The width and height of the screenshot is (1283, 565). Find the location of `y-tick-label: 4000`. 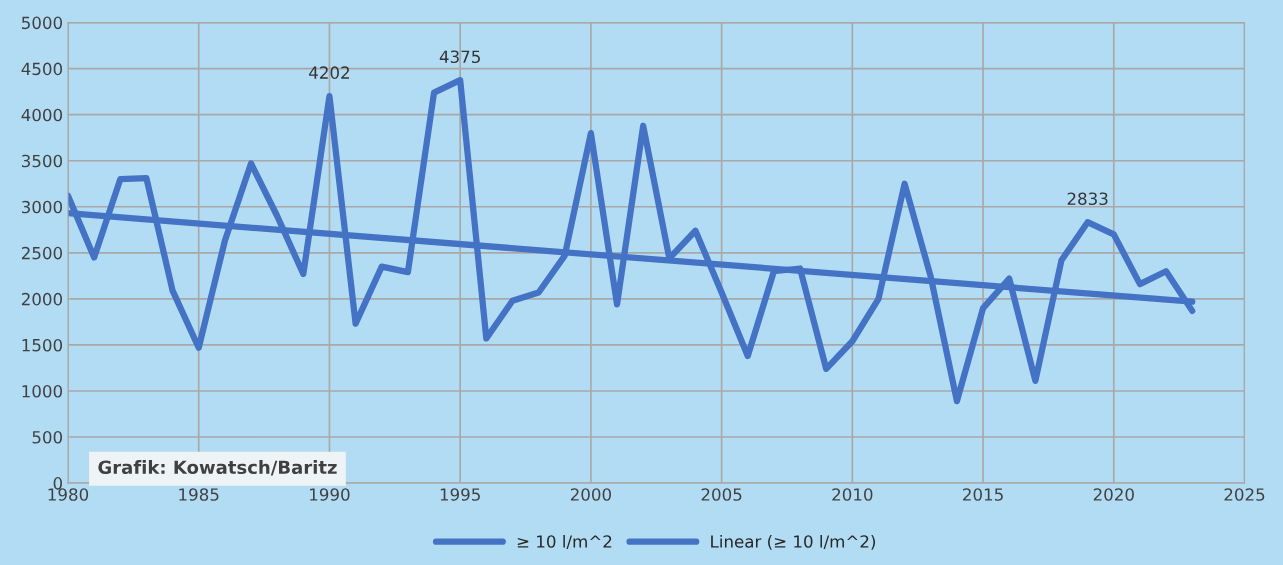

y-tick-label: 4000 is located at coordinates (42, 115).